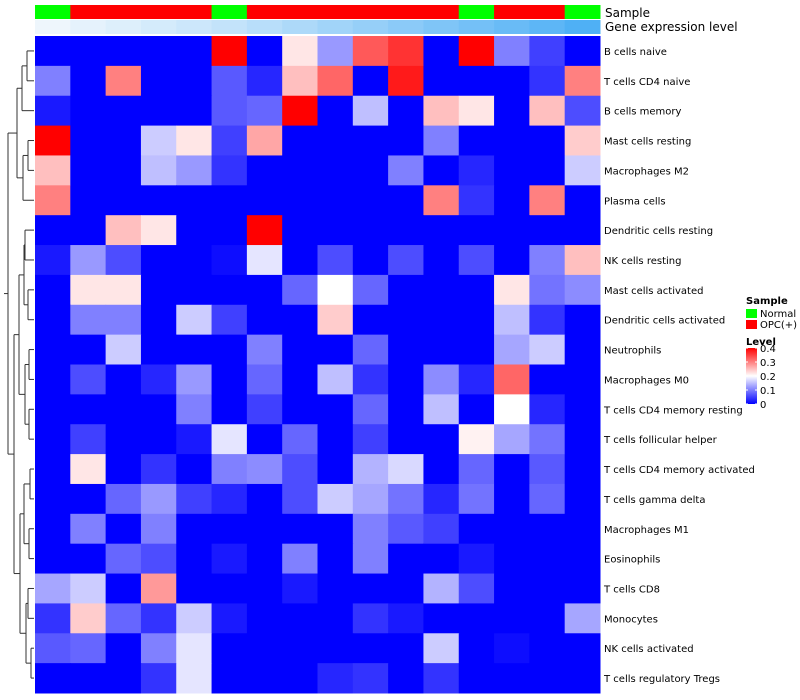 The width and height of the screenshot is (800, 700). I want to click on row-label: T cells CD4 memory activated, so click(679, 470).